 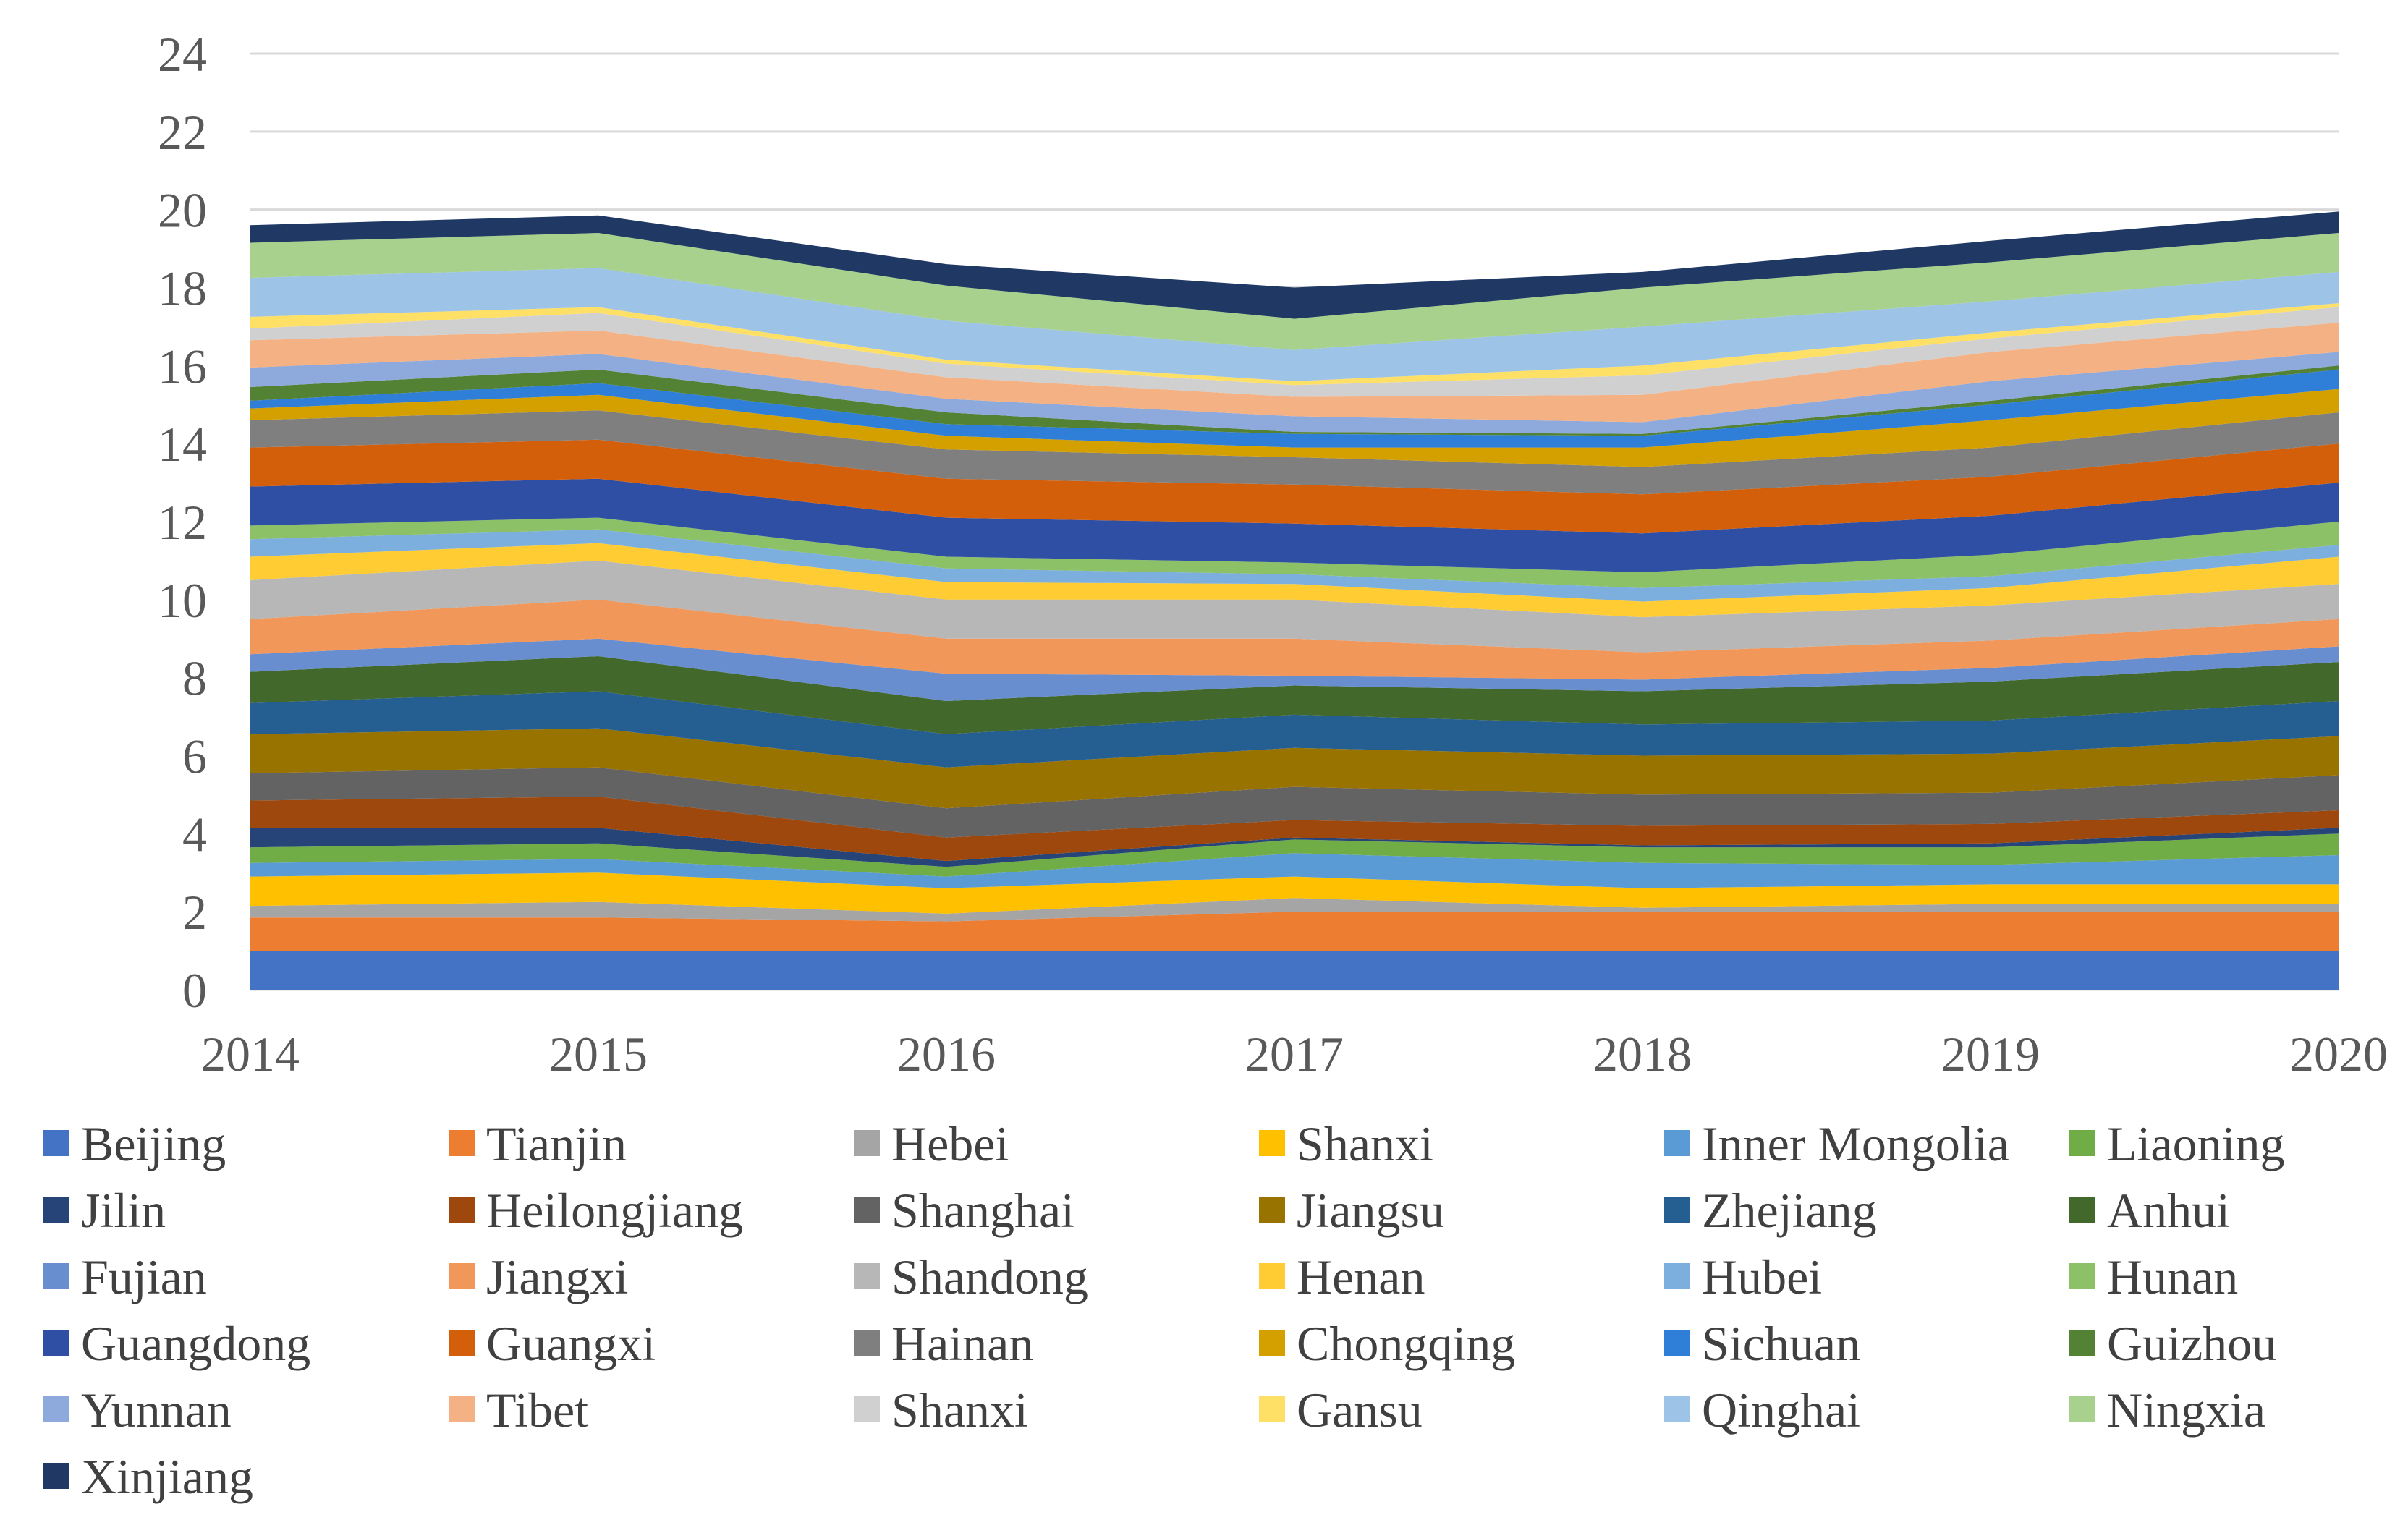 I want to click on x-tick-label: 2017, so click(x=1294, y=1054).